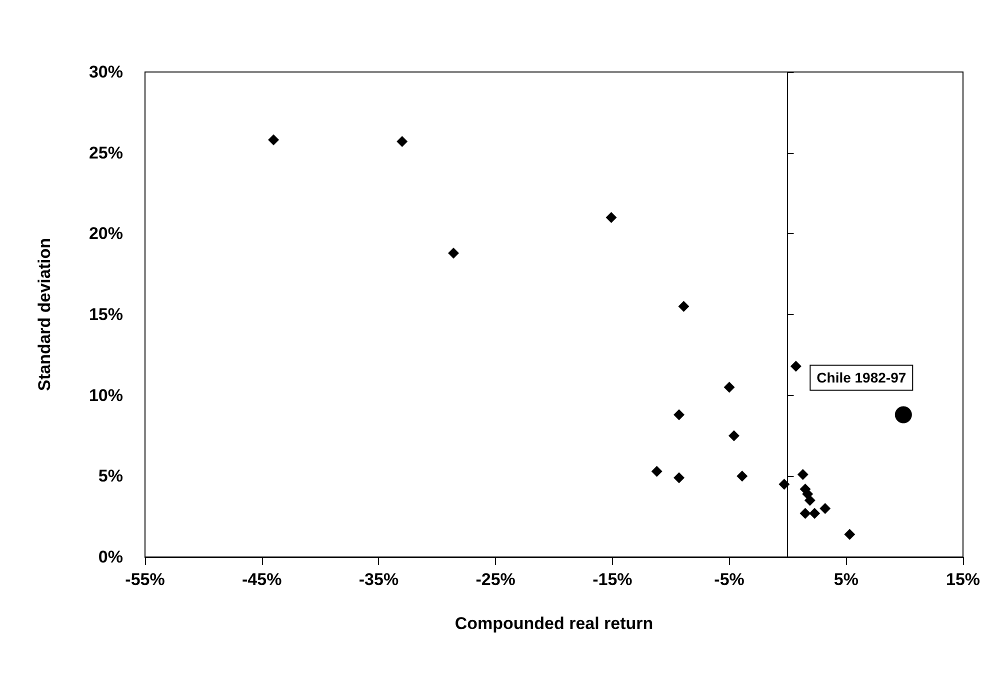 The width and height of the screenshot is (987, 698). What do you see at coordinates (846, 579) in the screenshot?
I see `x-tick-label: 5%` at bounding box center [846, 579].